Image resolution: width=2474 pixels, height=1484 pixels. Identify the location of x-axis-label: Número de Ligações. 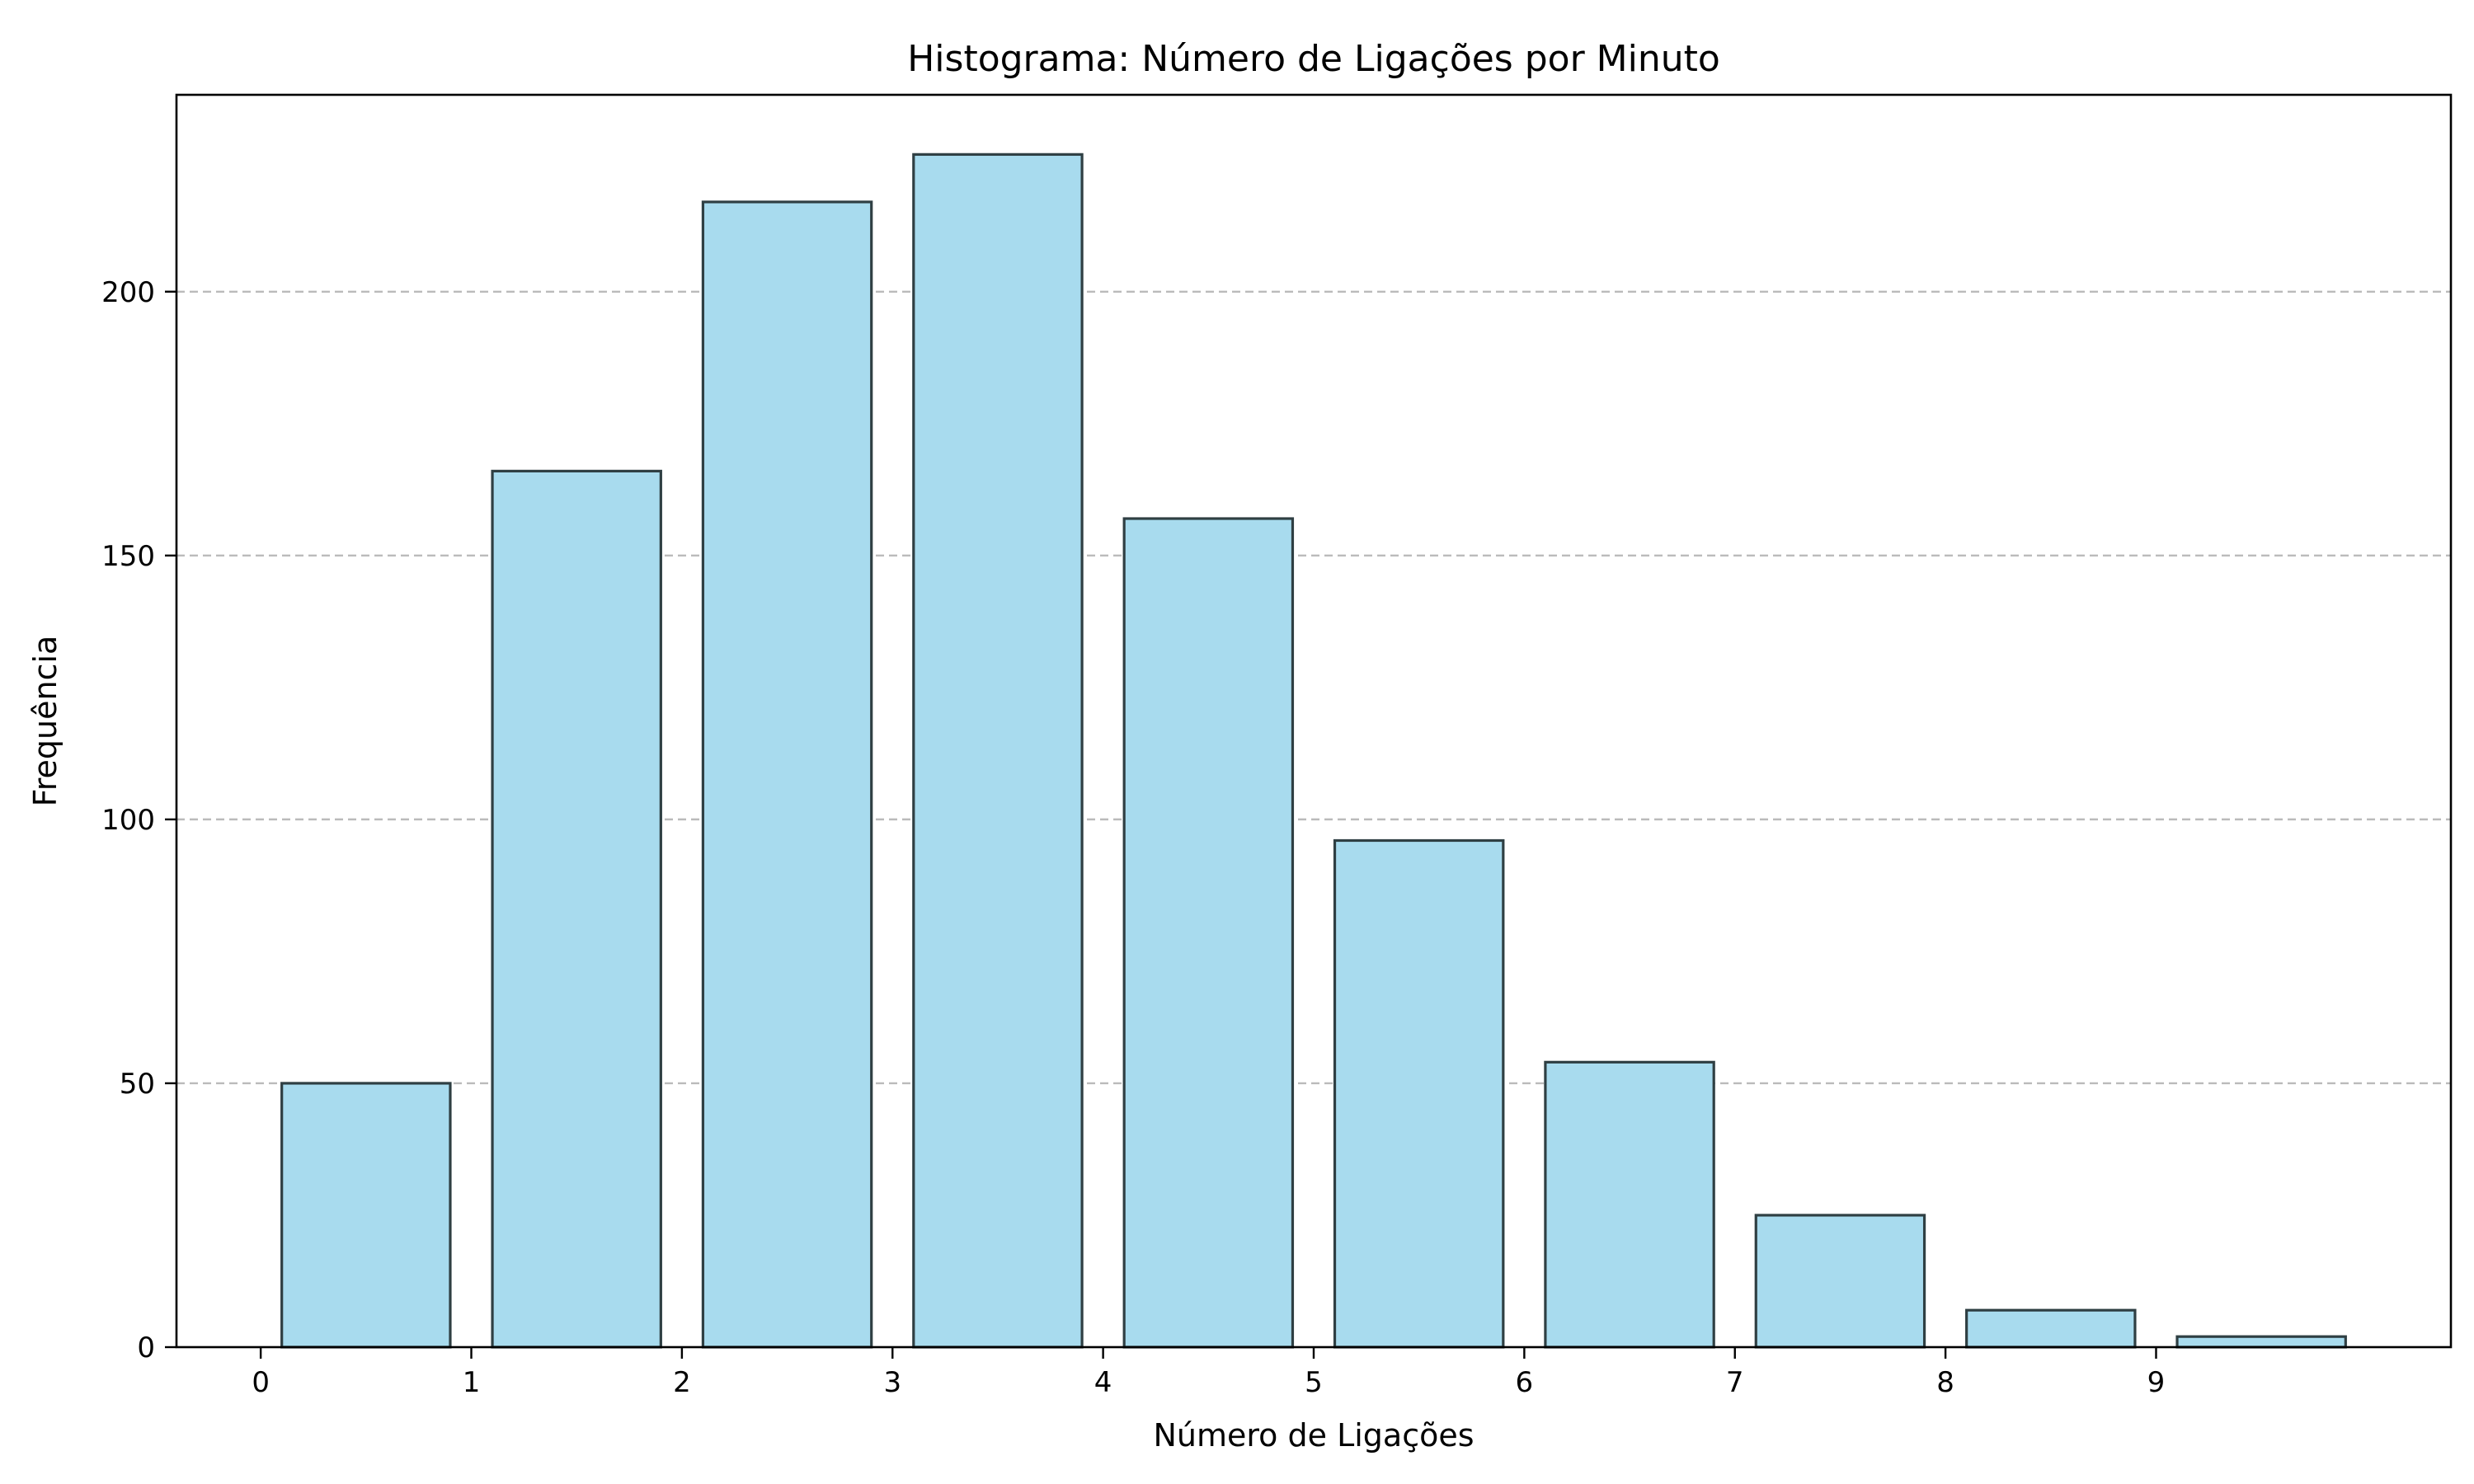
(1313, 1435).